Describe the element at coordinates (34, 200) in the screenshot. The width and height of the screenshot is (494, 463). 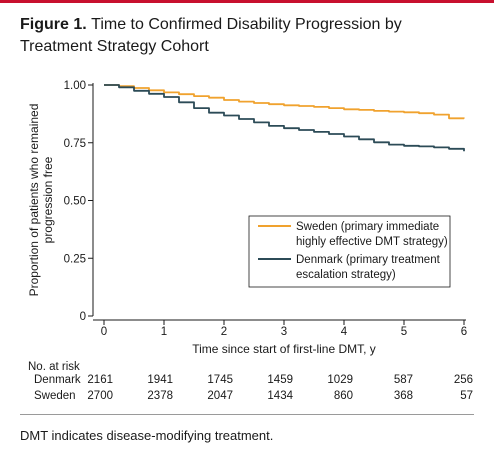
I see `y-axis-label-line: Proportion of patients who remained` at that location.